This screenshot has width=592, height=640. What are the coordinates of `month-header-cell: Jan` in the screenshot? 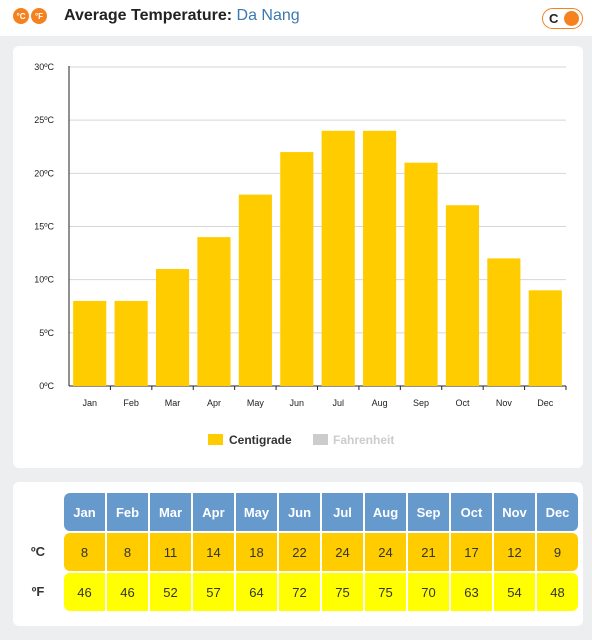 It's located at (84, 512).